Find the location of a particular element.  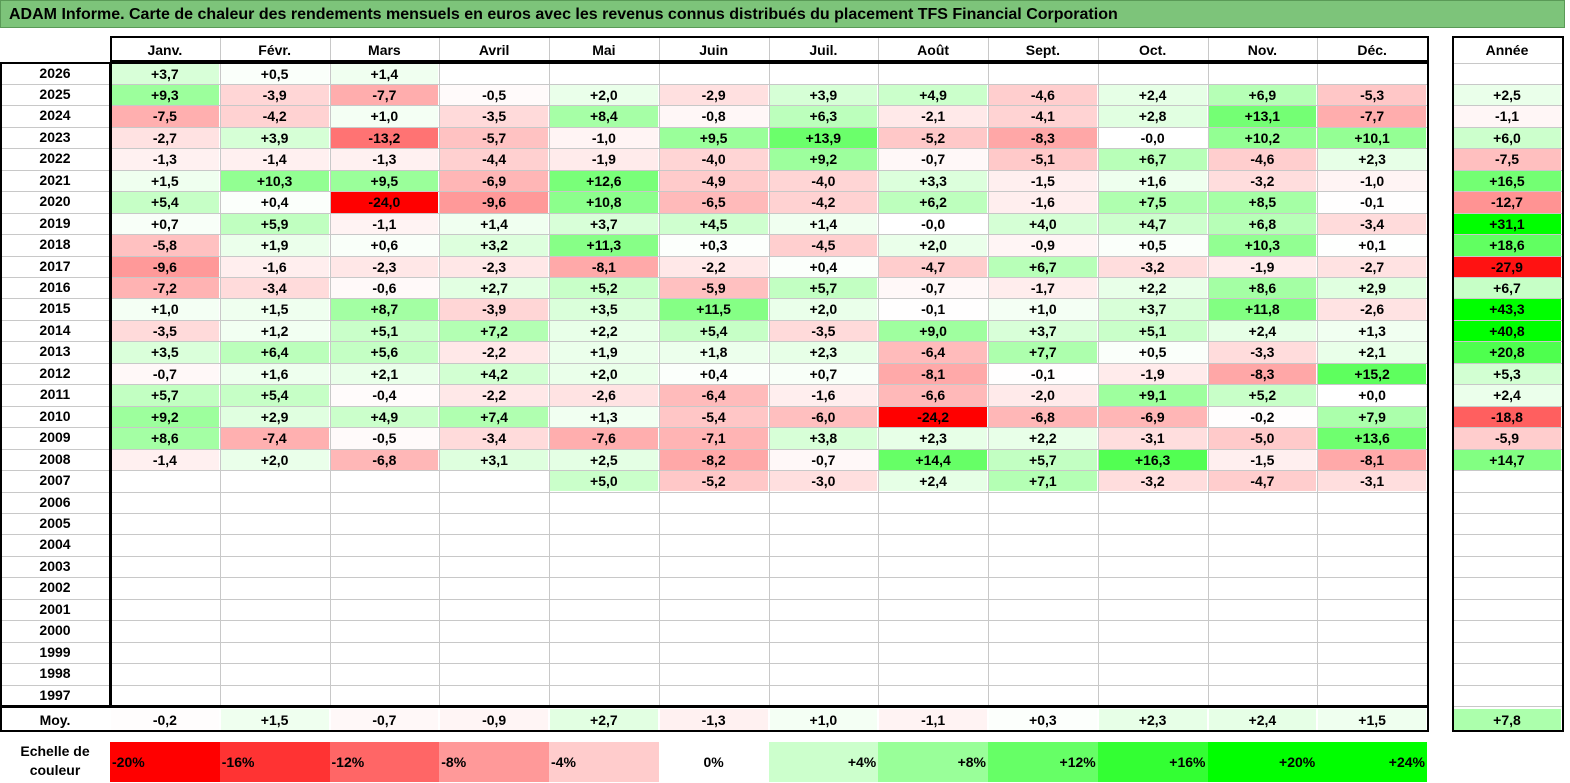

color-scale-stop: -4% is located at coordinates (604, 762).